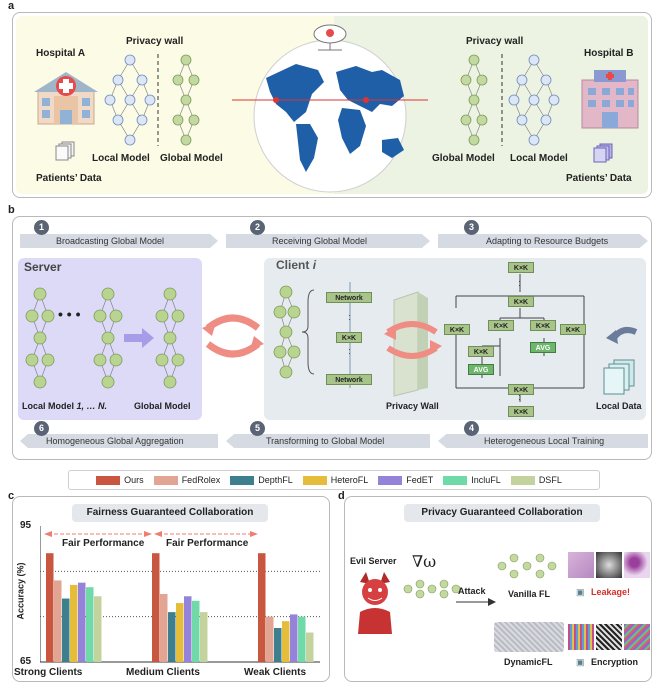 The width and height of the screenshot is (659, 685). I want to click on patients-data-right-label: Patients’ Data, so click(599, 178).